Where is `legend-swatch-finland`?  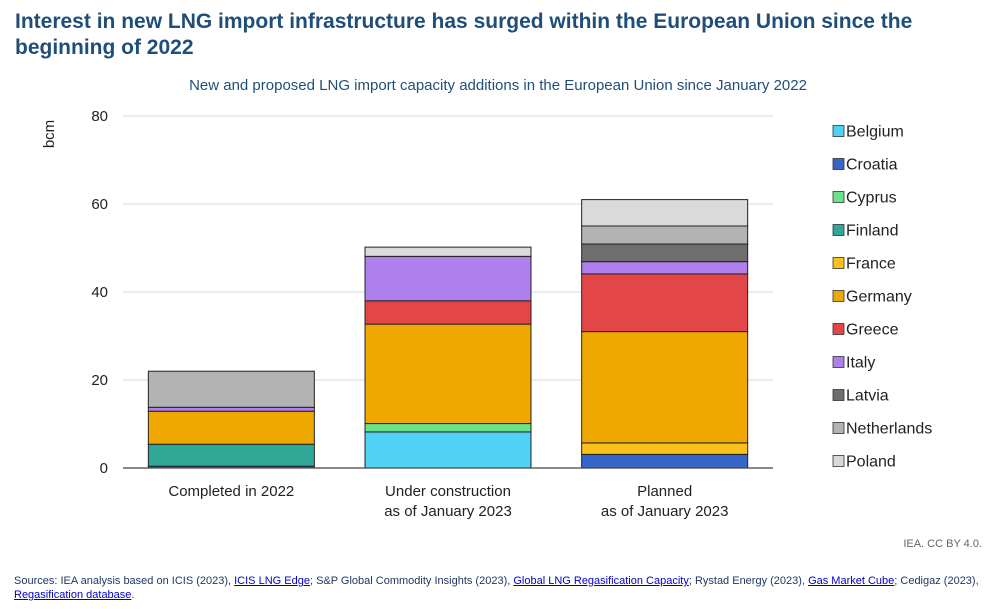 legend-swatch-finland is located at coordinates (838, 230).